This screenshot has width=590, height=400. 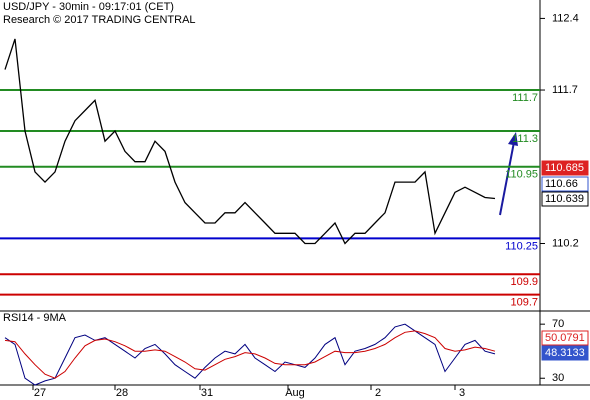 What do you see at coordinates (525, 139) in the screenshot?
I see `level-label: 111.3` at bounding box center [525, 139].